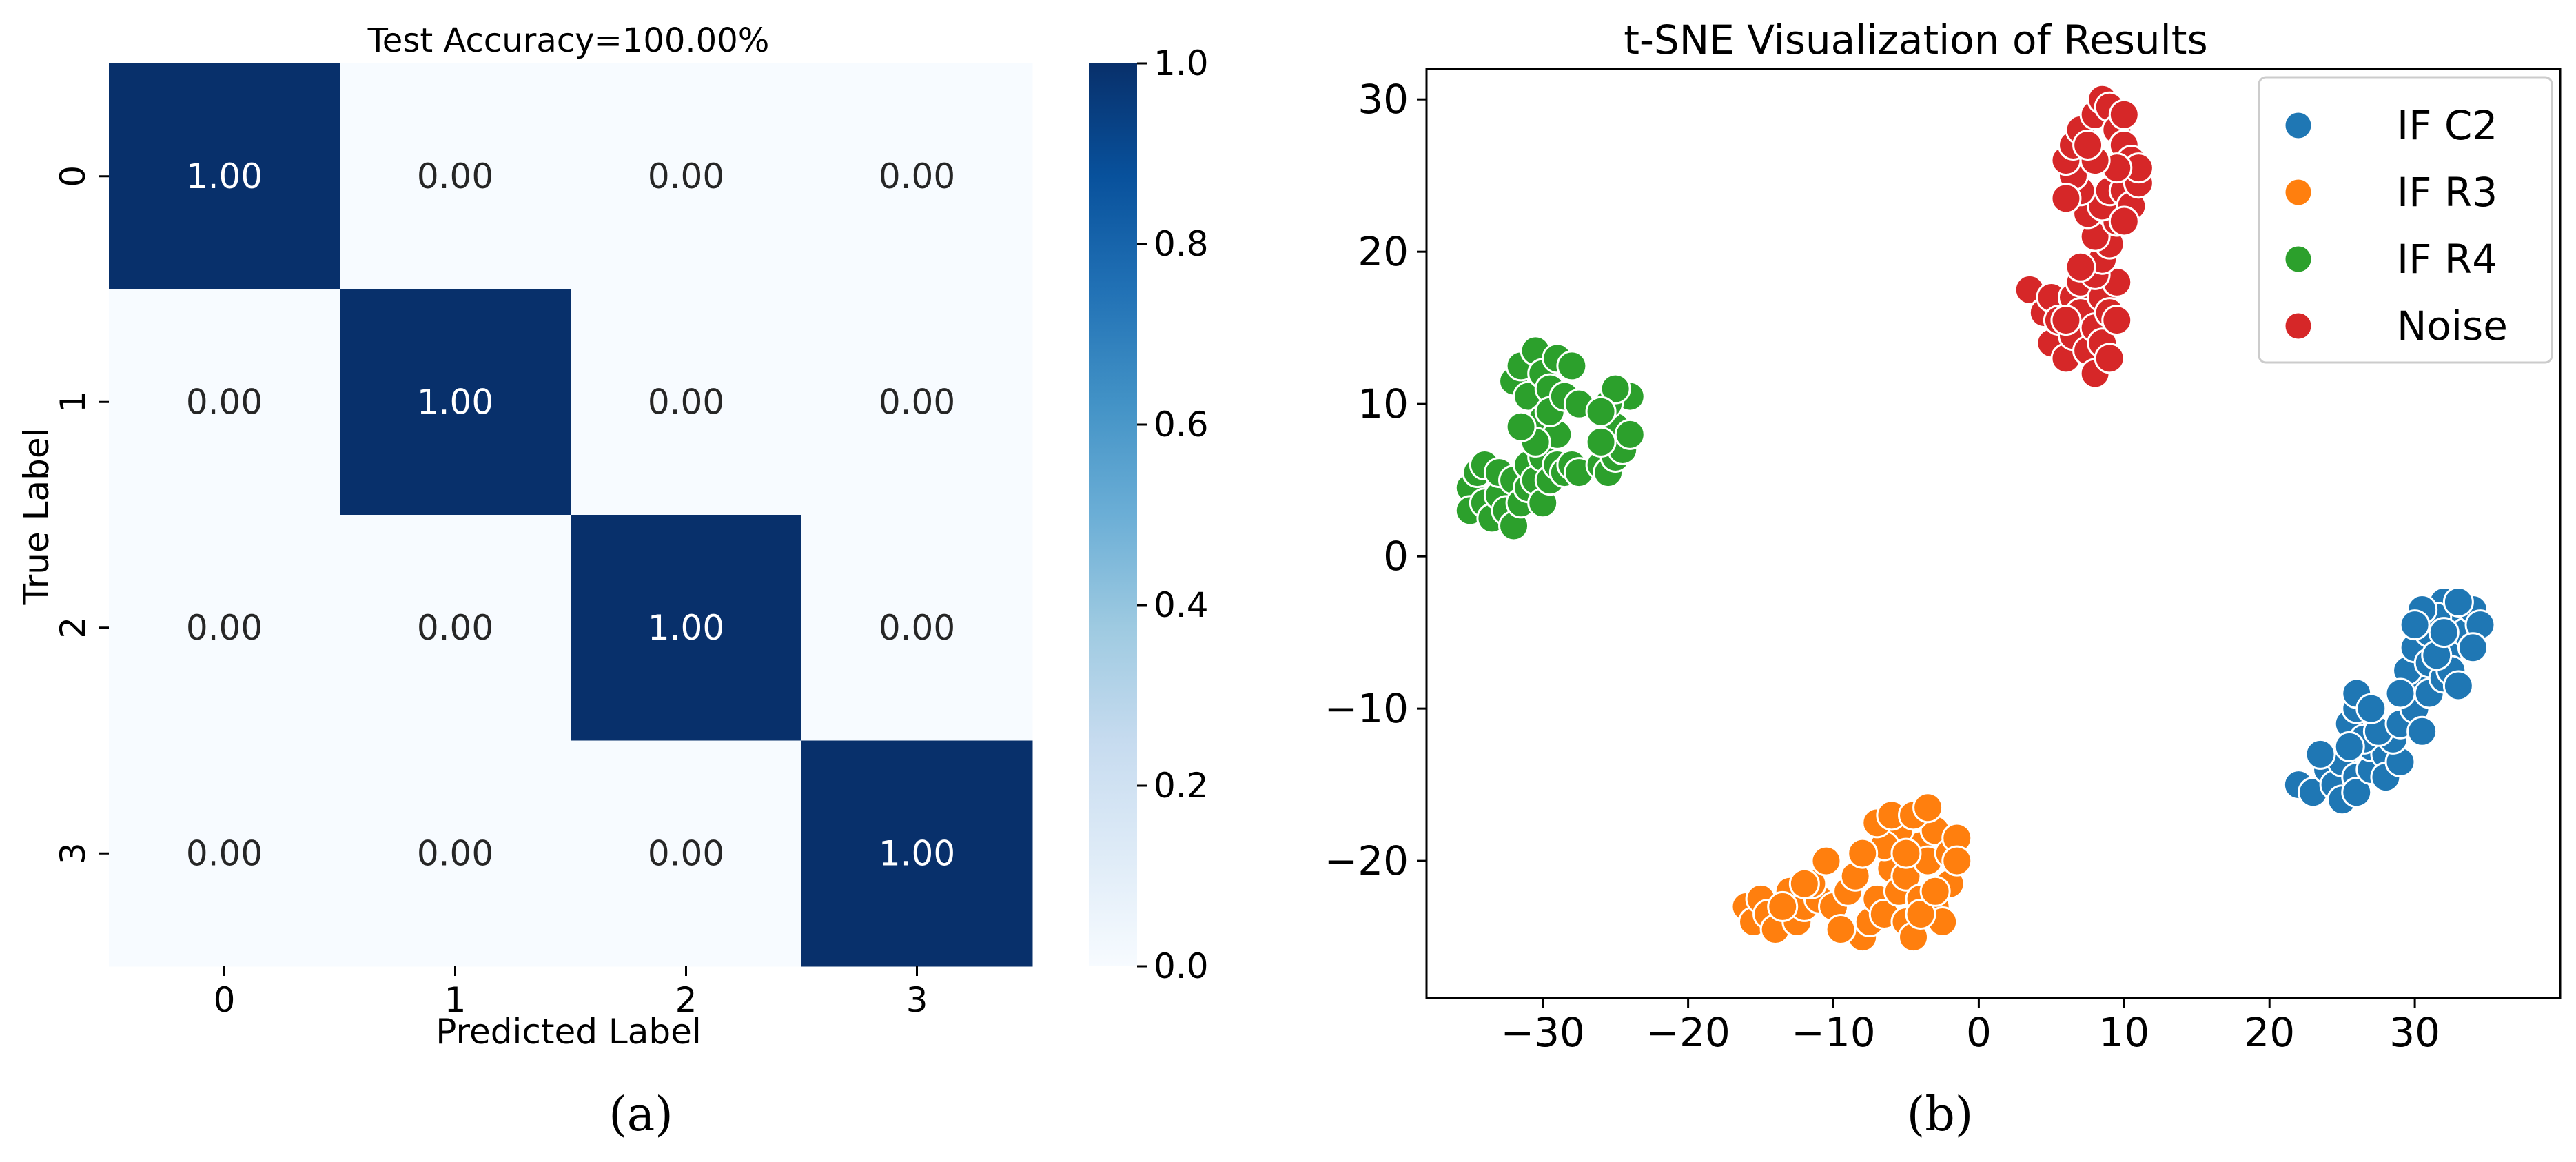 Image resolution: width=2576 pixels, height=1162 pixels. Describe the element at coordinates (2389, 701) in the screenshot. I see `scatter-series-if-c2` at that location.